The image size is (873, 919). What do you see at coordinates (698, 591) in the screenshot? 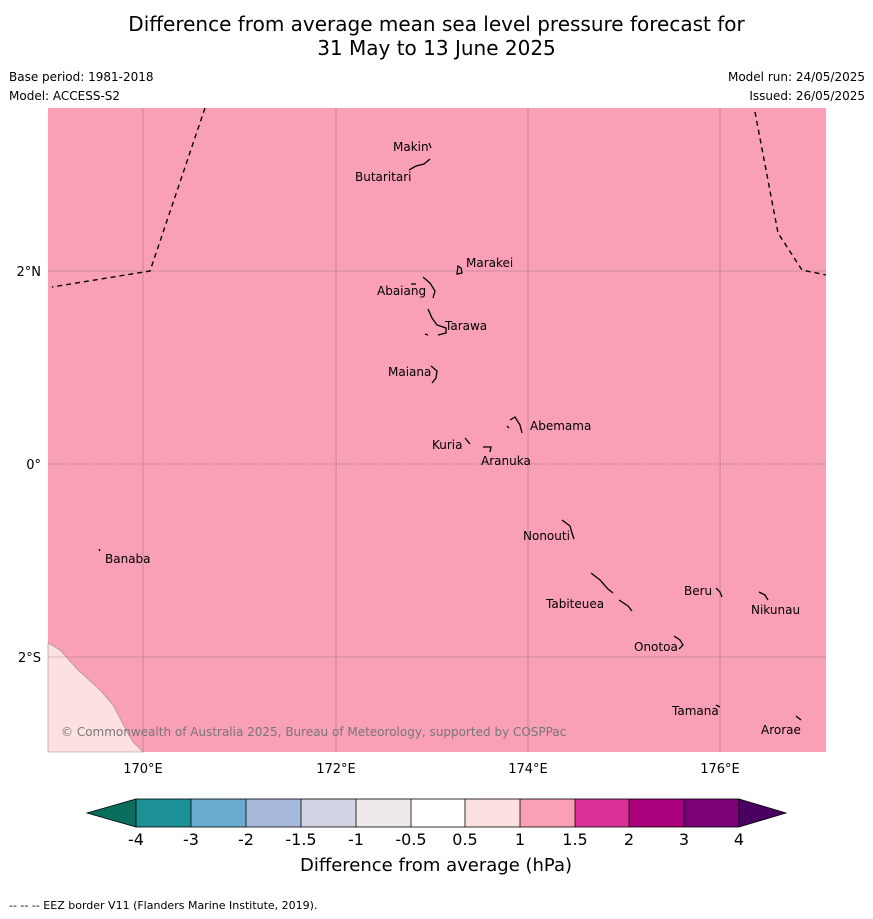
I see `island-label-beru: Beru` at bounding box center [698, 591].